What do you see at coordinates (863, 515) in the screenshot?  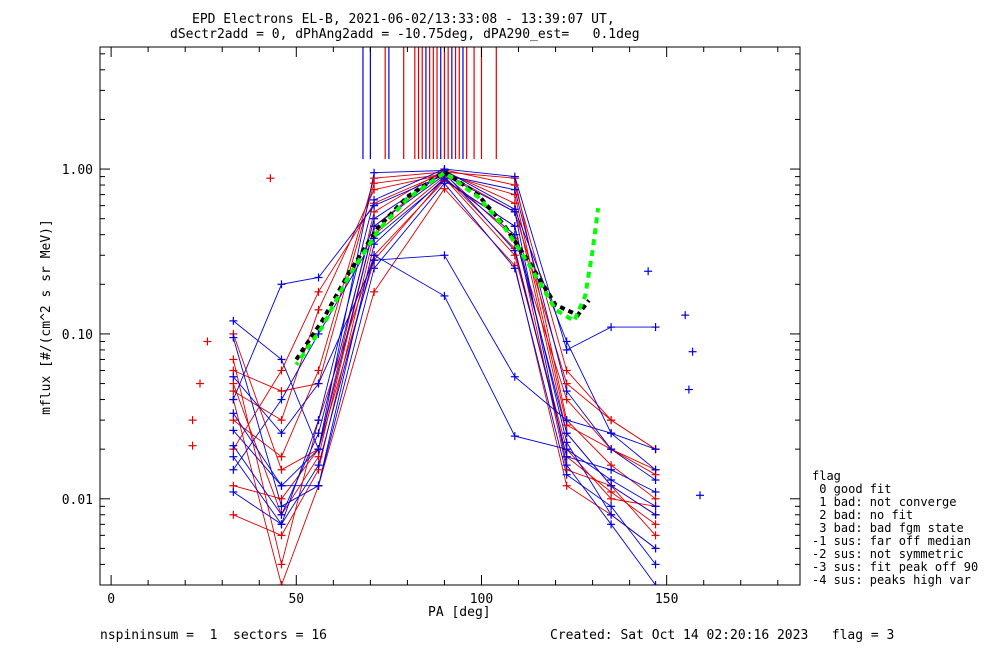 I see `legend-item: 2 bad: no fit` at bounding box center [863, 515].